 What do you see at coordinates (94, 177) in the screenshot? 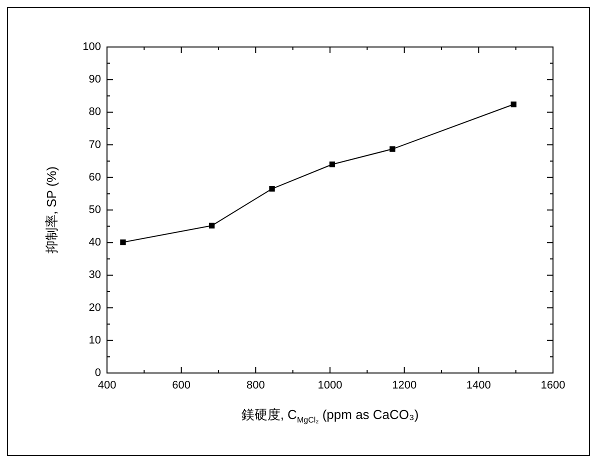
I see `y-tick-label: 60` at bounding box center [94, 177].